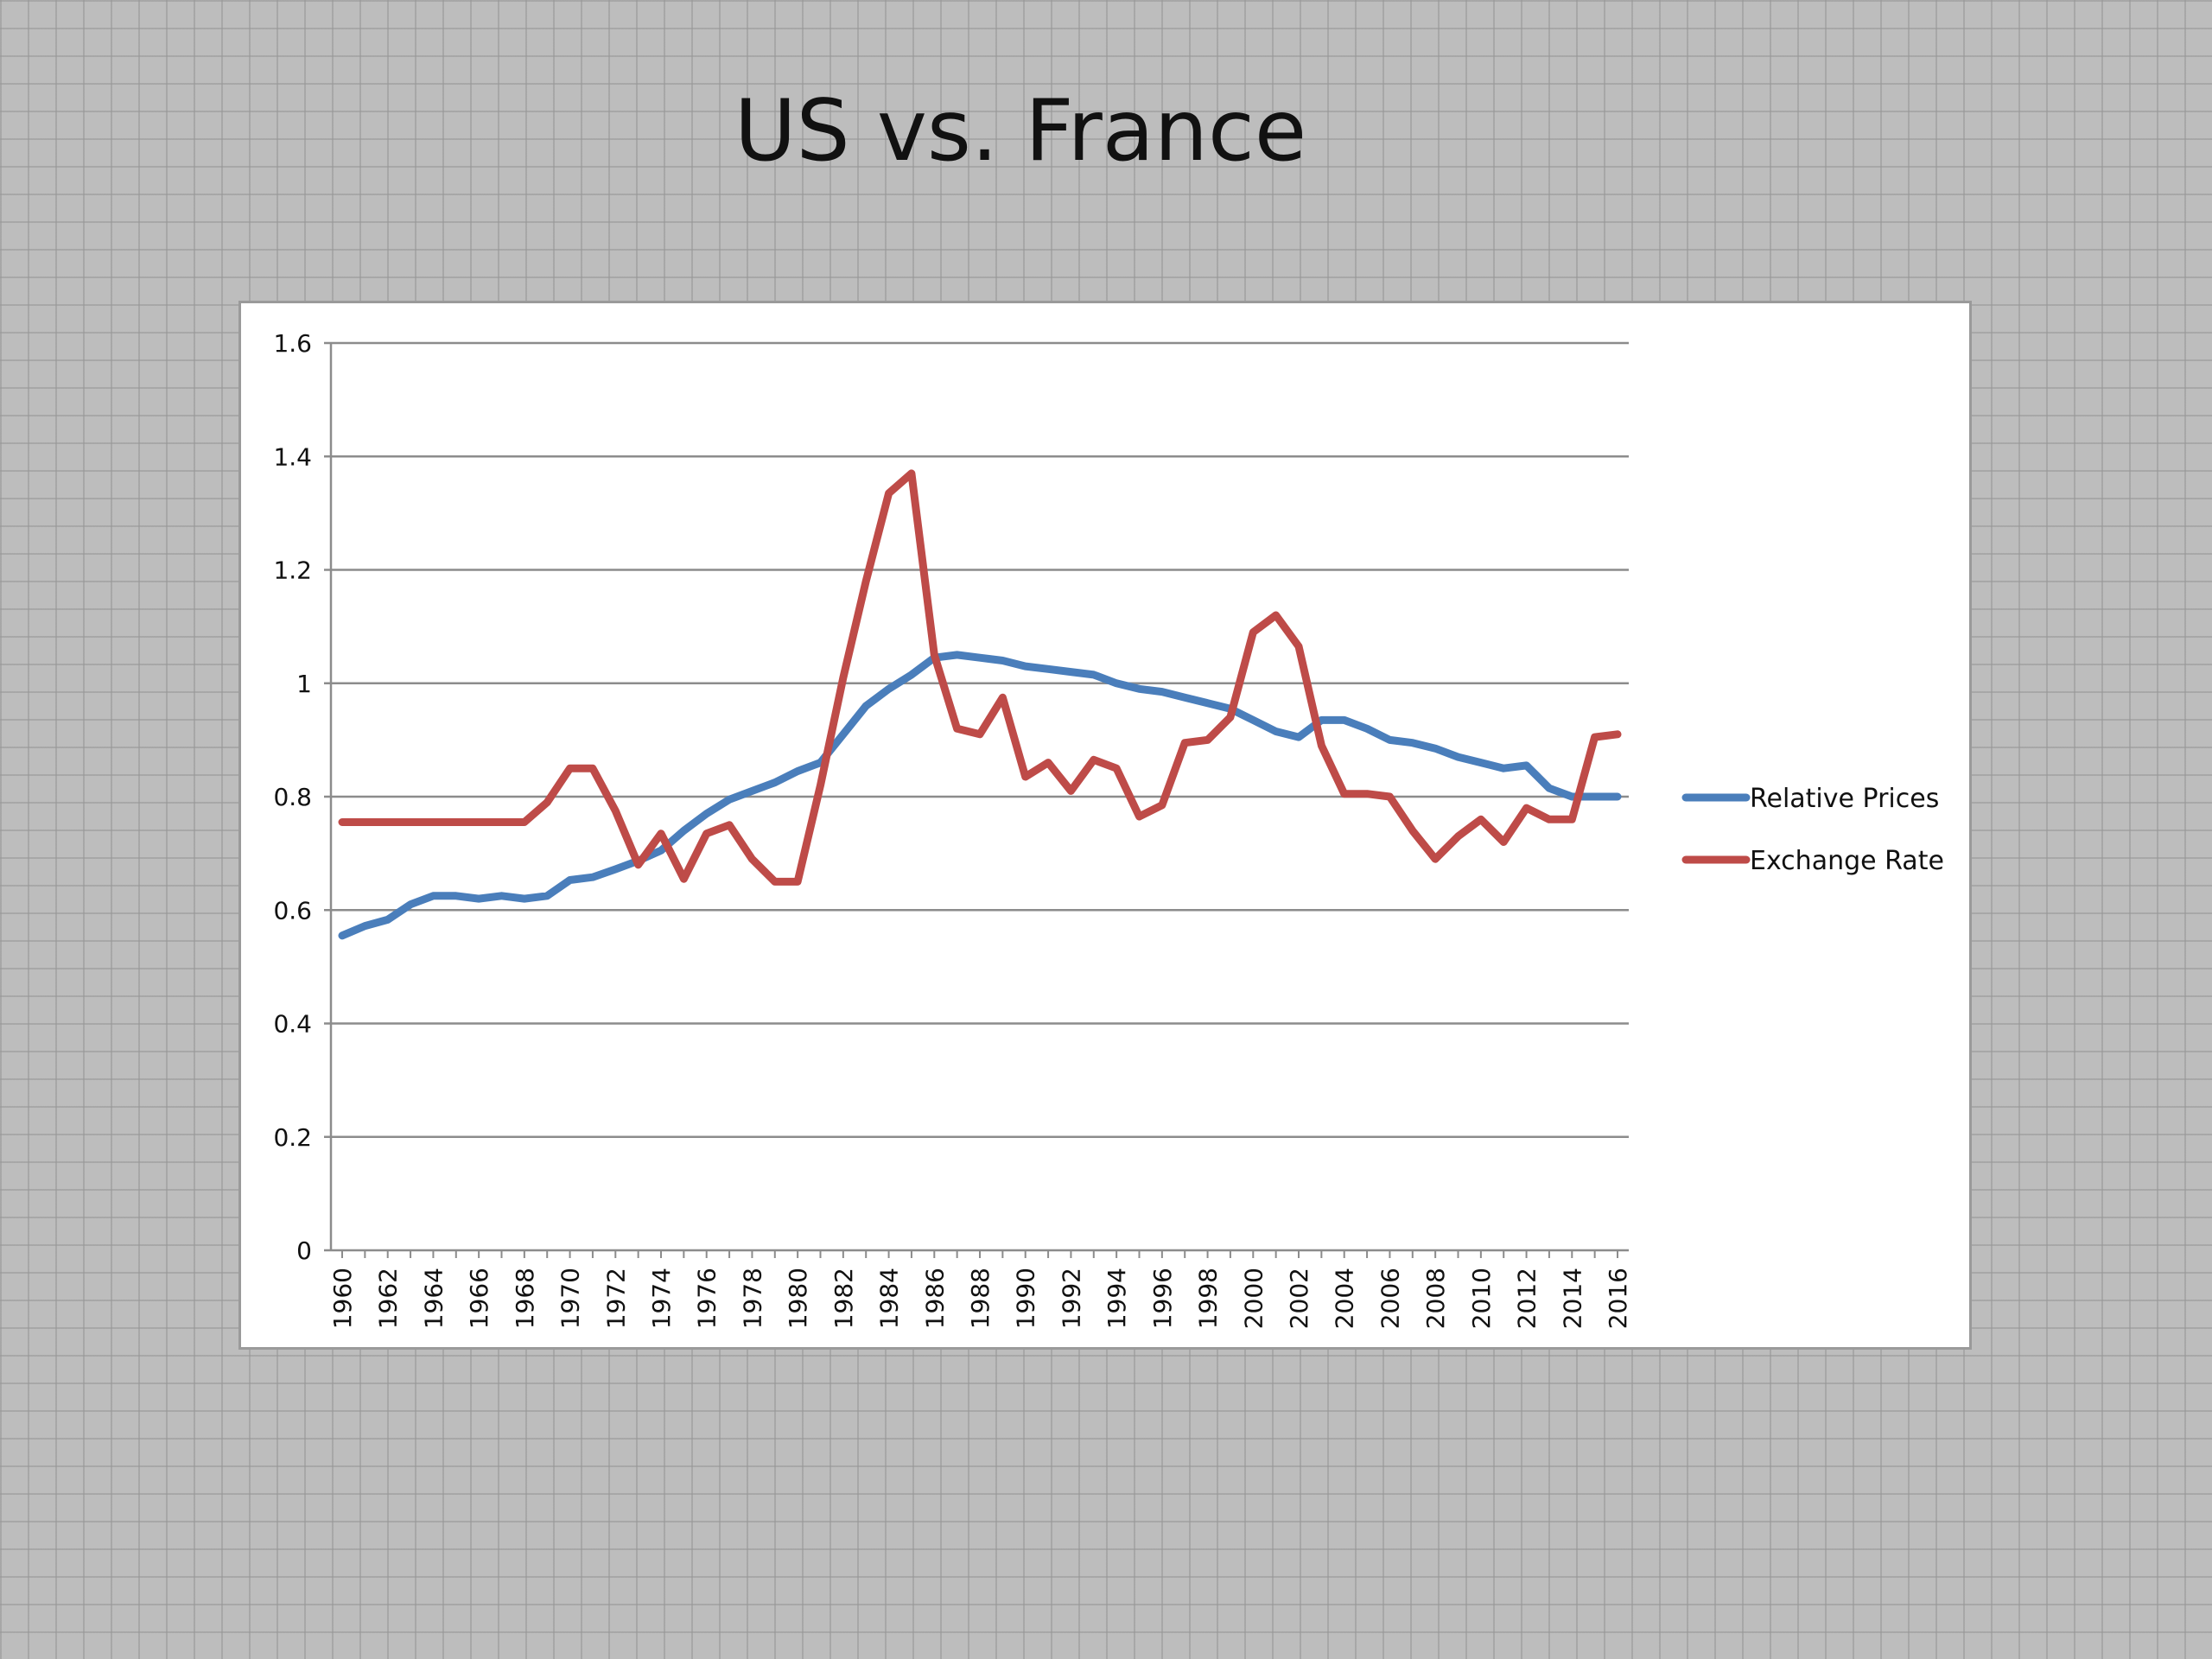  What do you see at coordinates (707, 1298) in the screenshot?
I see `x-tick-label: 1976` at bounding box center [707, 1298].